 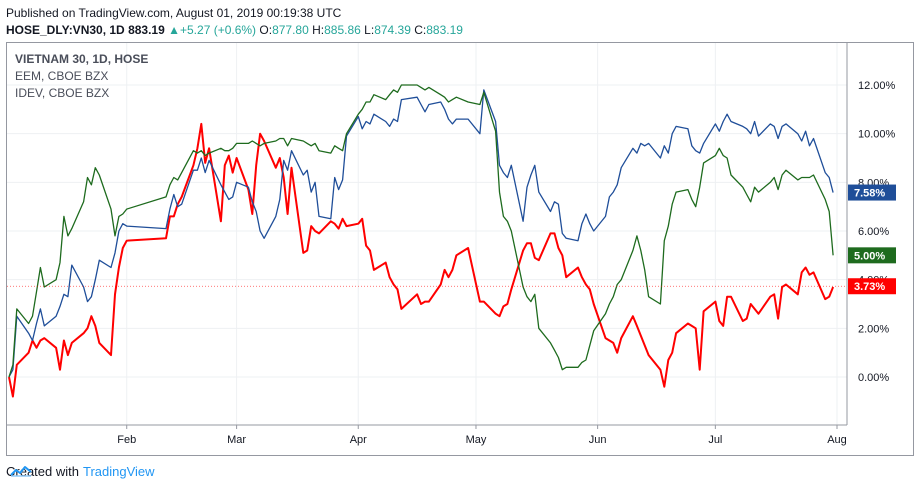 I want to click on x-tick-label: Aug, so click(x=837, y=440).